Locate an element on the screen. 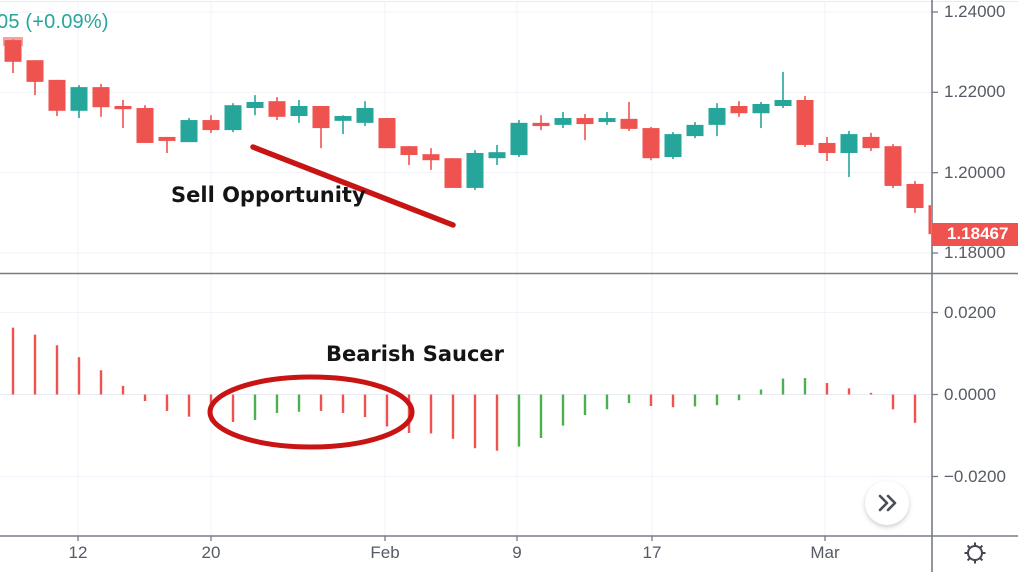  hist-axis-label: 0.0000 is located at coordinates (970, 394).